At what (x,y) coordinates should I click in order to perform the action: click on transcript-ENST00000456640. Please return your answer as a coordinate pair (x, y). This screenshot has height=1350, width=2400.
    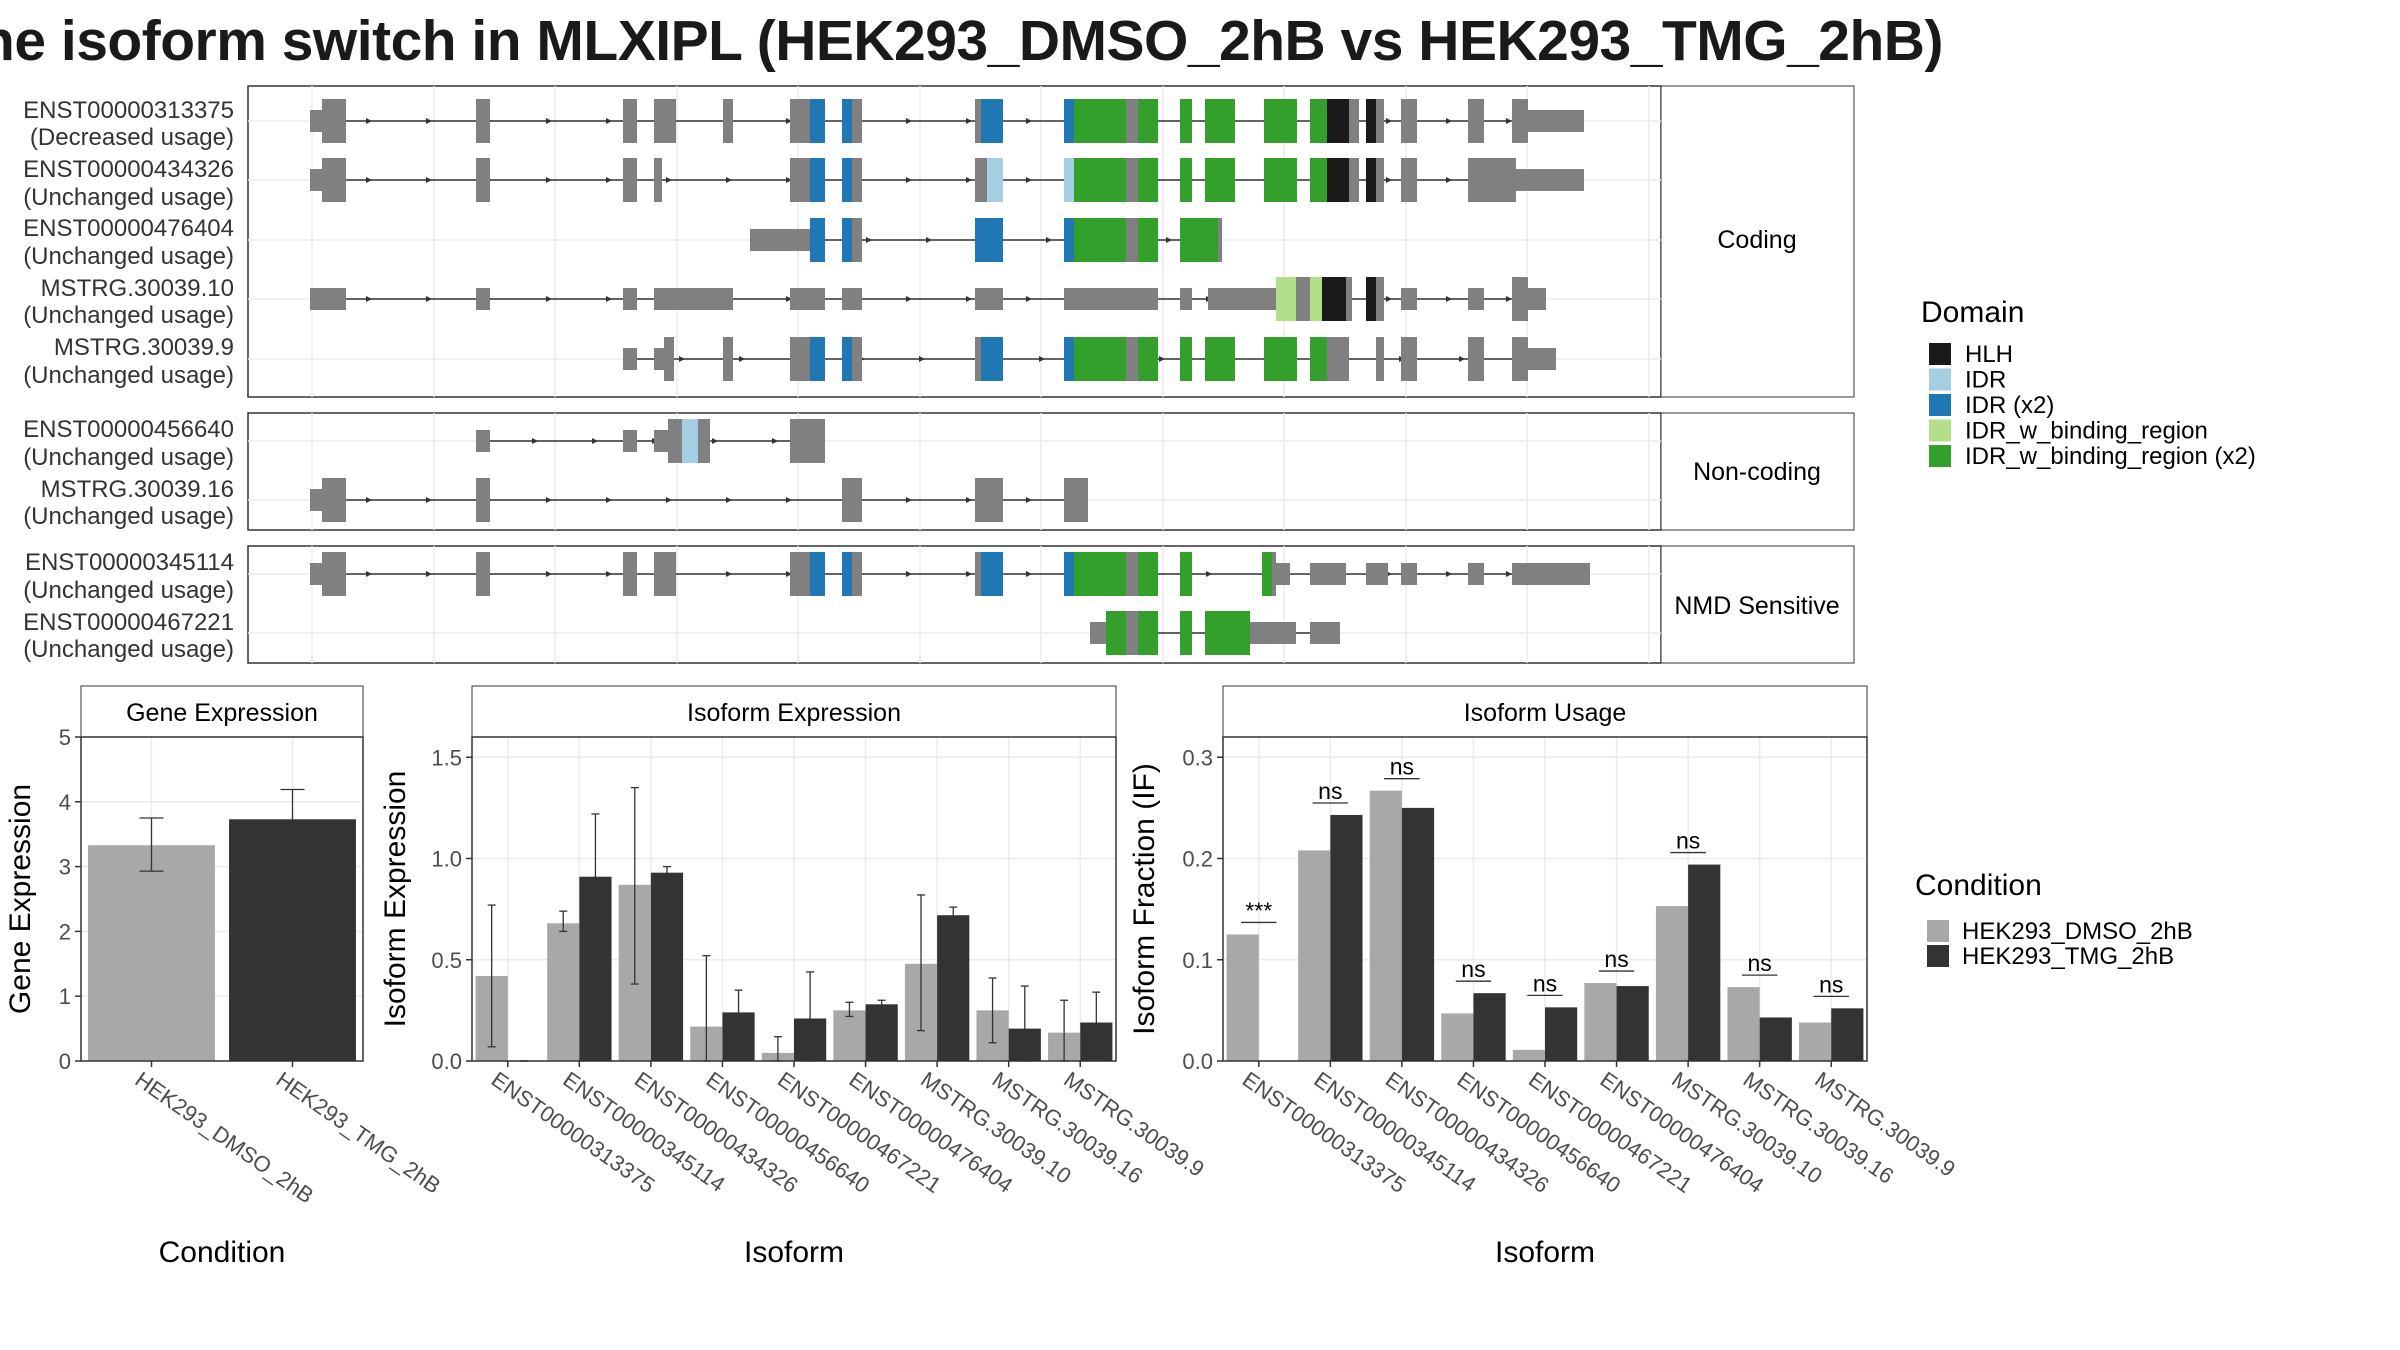
    Looking at the image, I should click on (650, 441).